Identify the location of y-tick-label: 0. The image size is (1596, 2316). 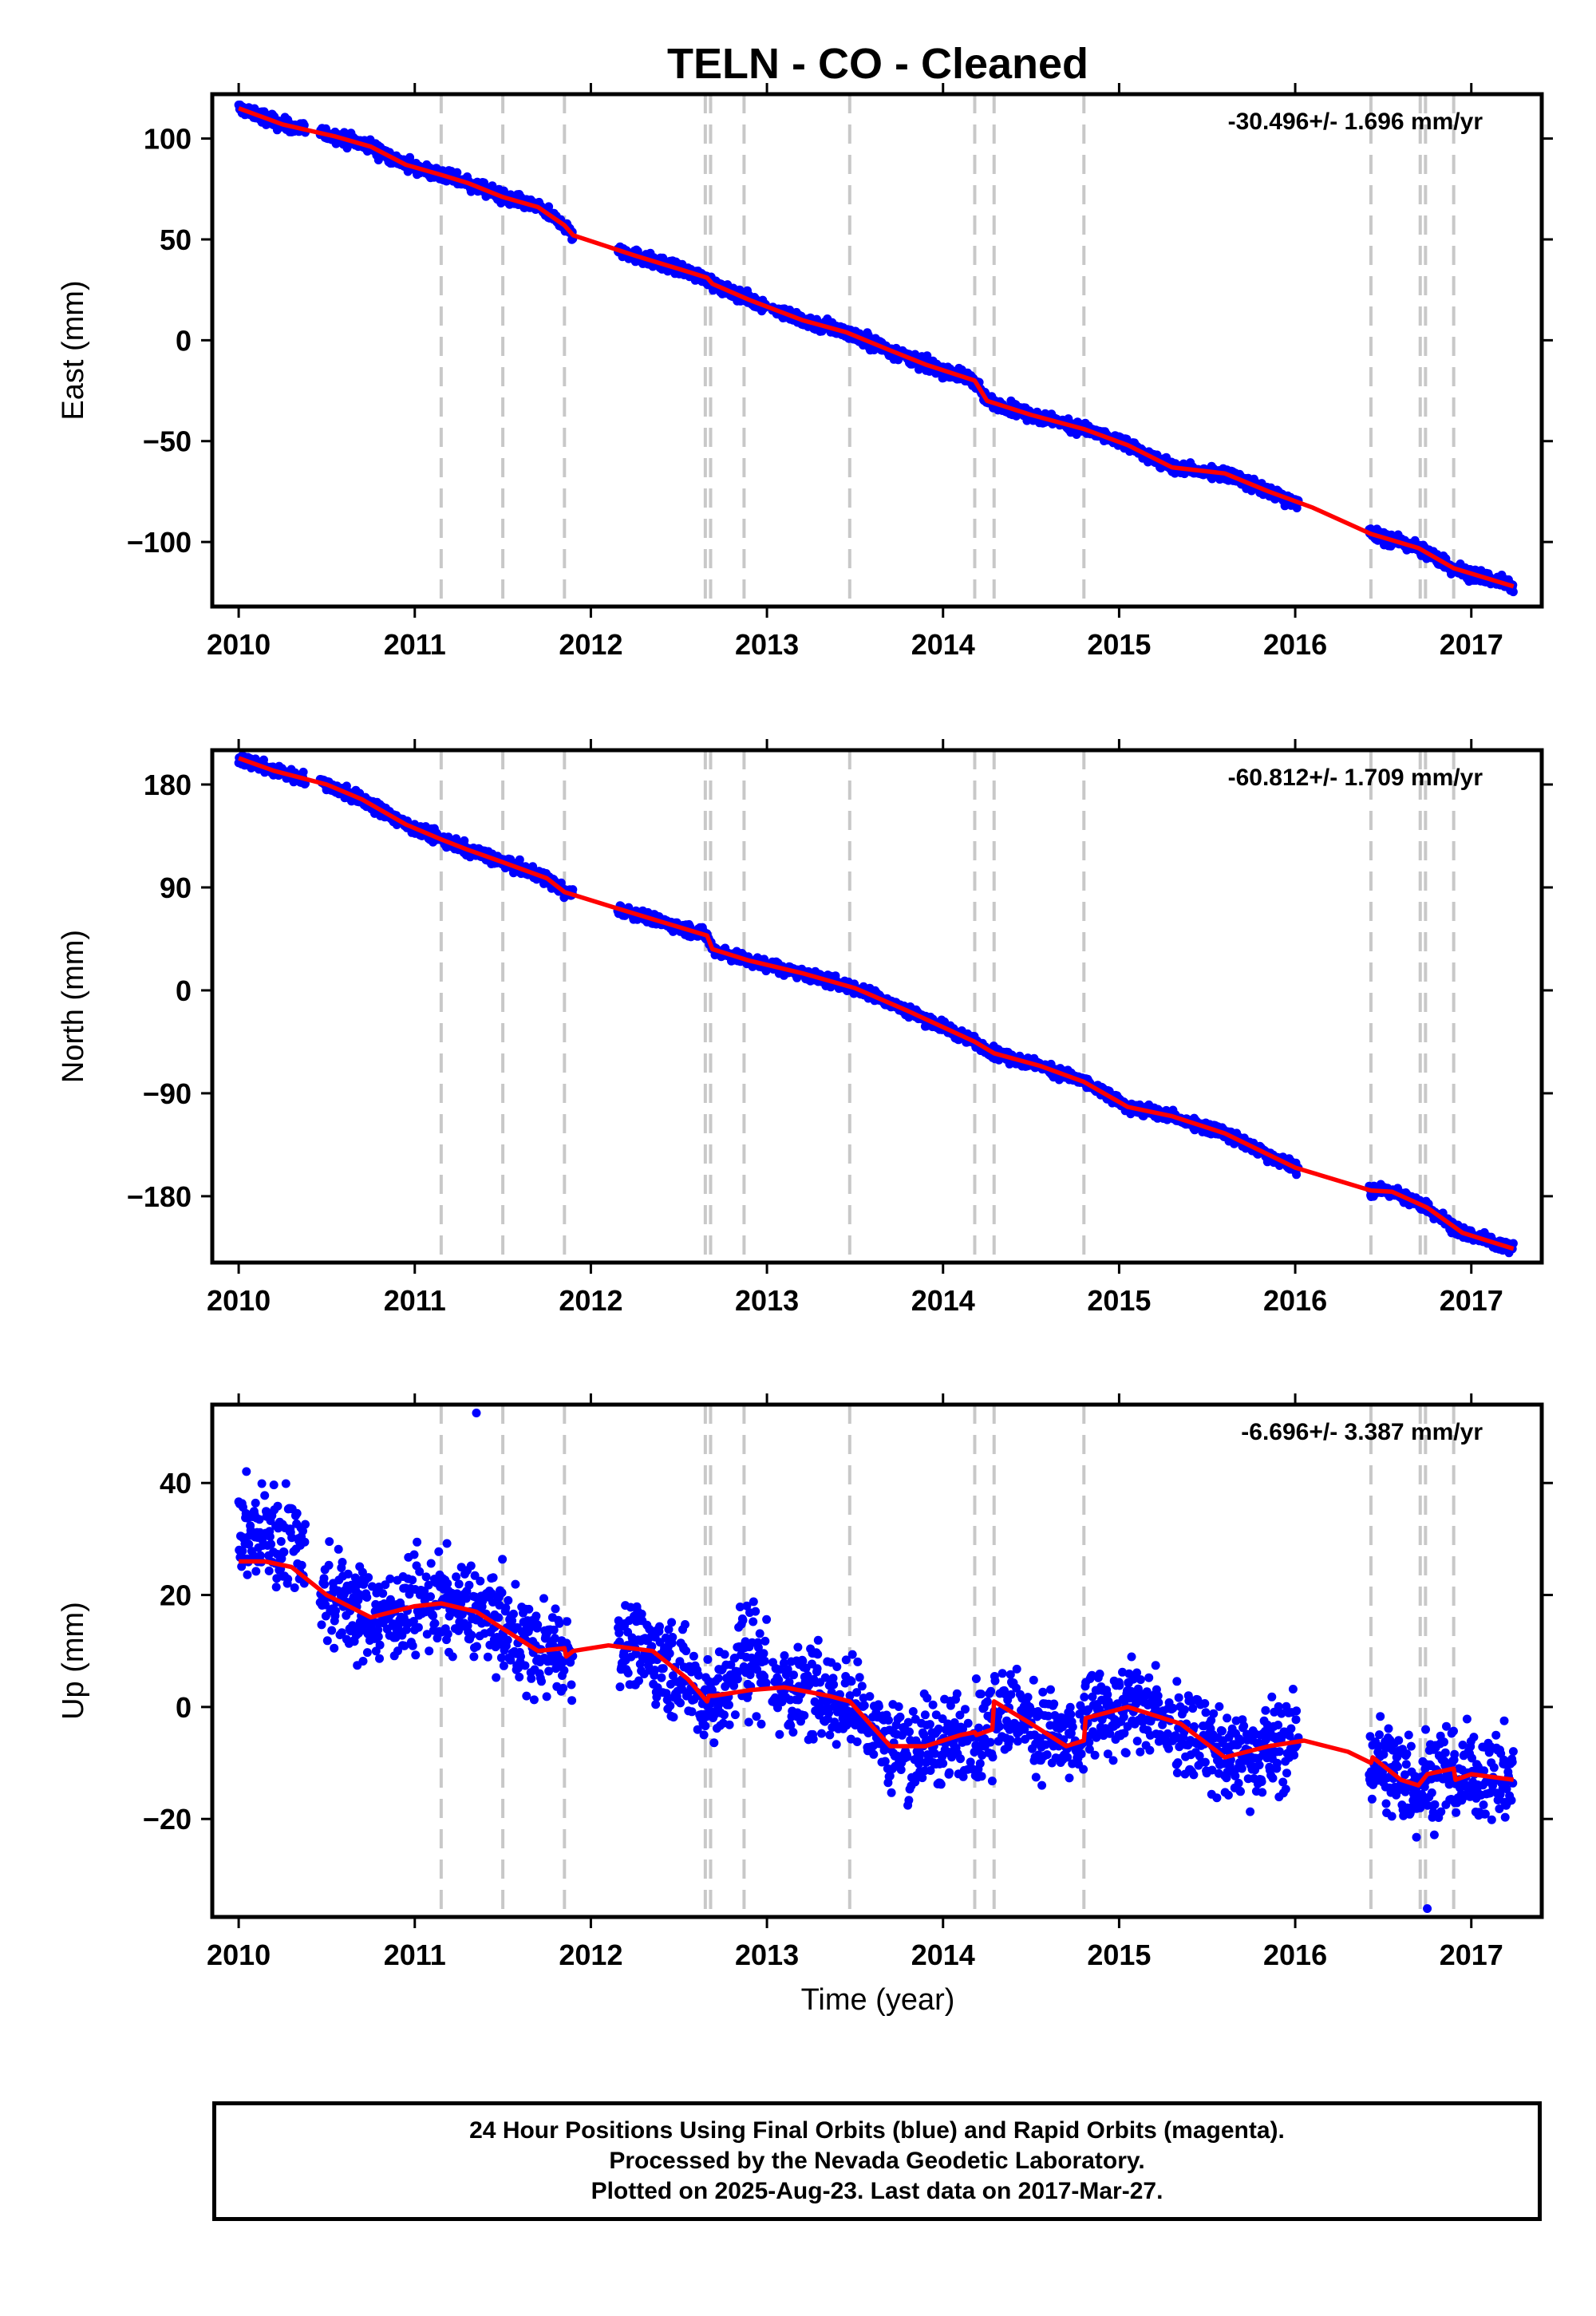
(184, 340).